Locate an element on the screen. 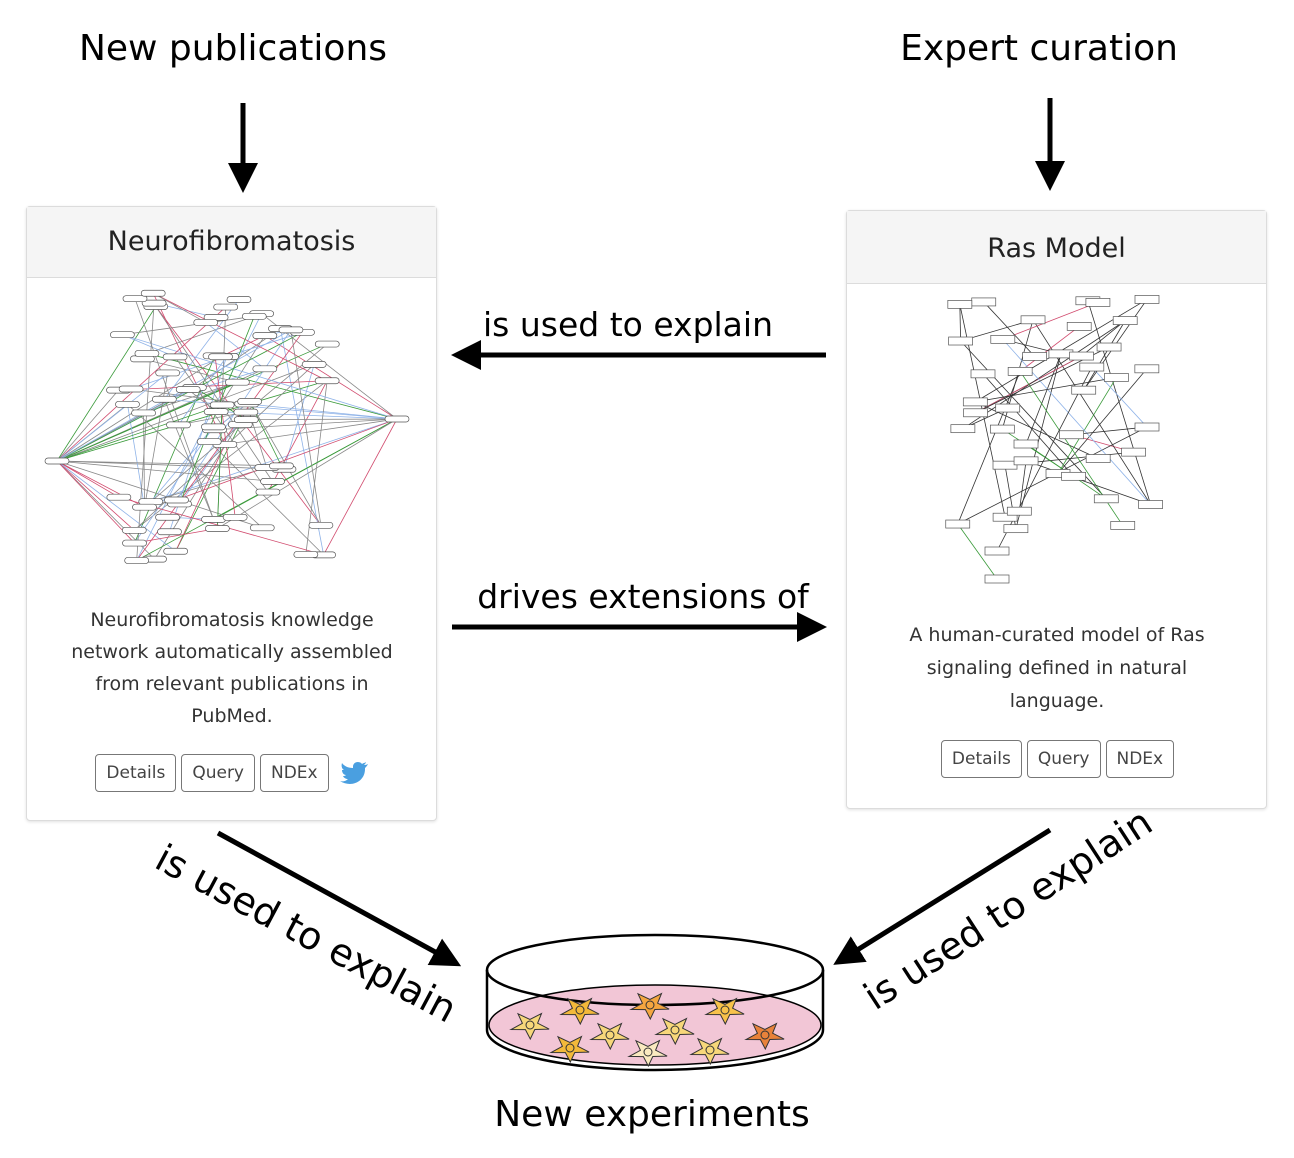  twitter-icon is located at coordinates (354, 773).